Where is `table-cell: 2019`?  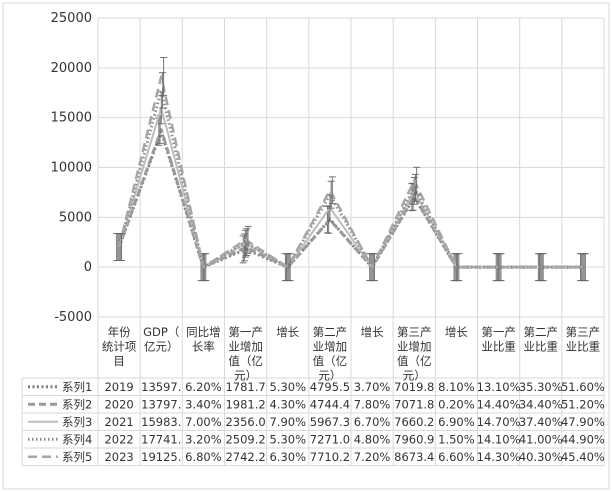
table-cell: 2019 is located at coordinates (118, 387).